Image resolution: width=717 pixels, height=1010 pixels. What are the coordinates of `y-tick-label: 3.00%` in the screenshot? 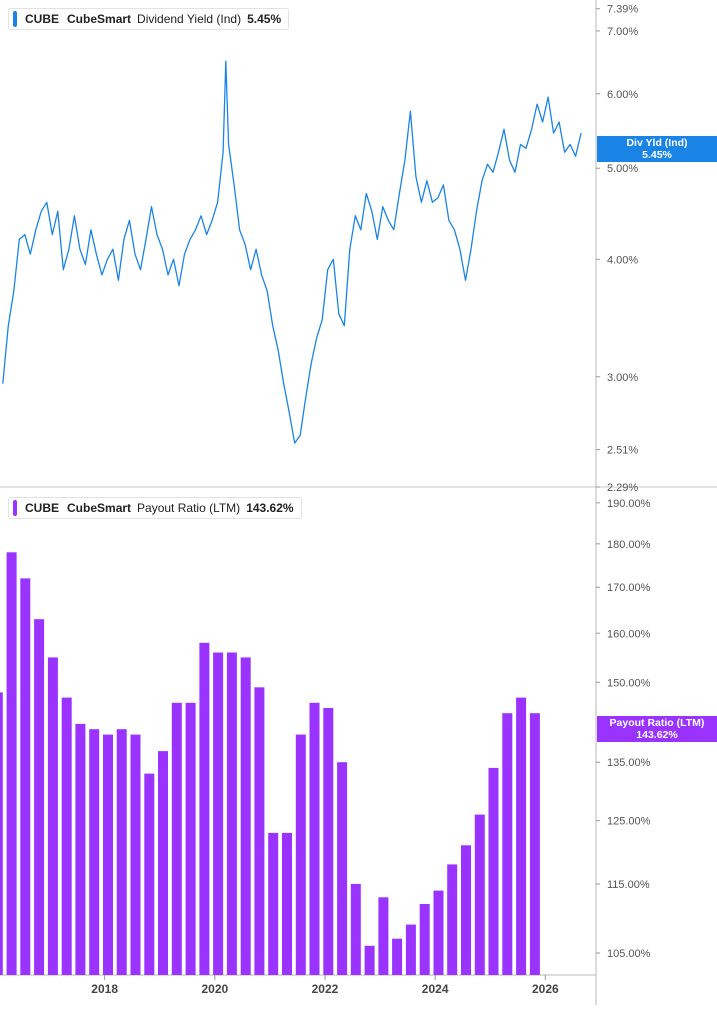 It's located at (622, 378).